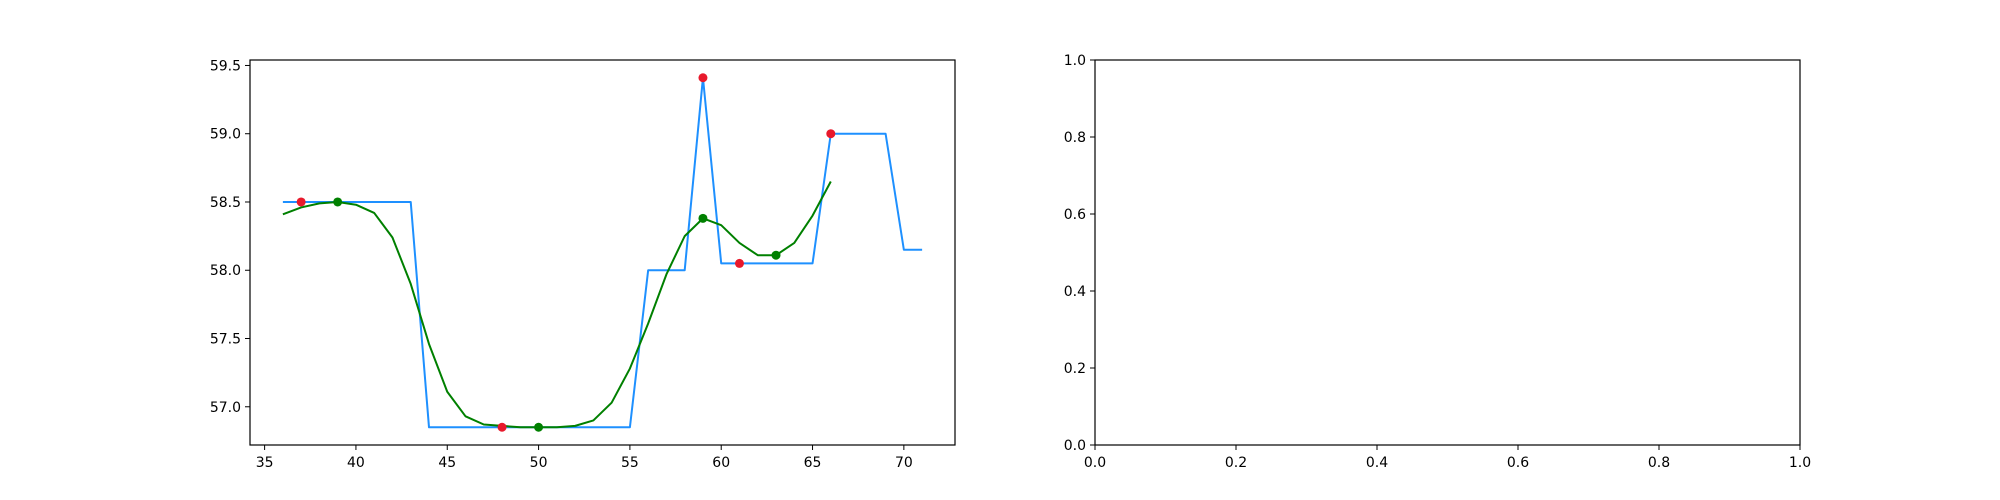 This screenshot has width=2000, height=500. What do you see at coordinates (721, 463) in the screenshot?
I see `x-tick-label-5: 60` at bounding box center [721, 463].